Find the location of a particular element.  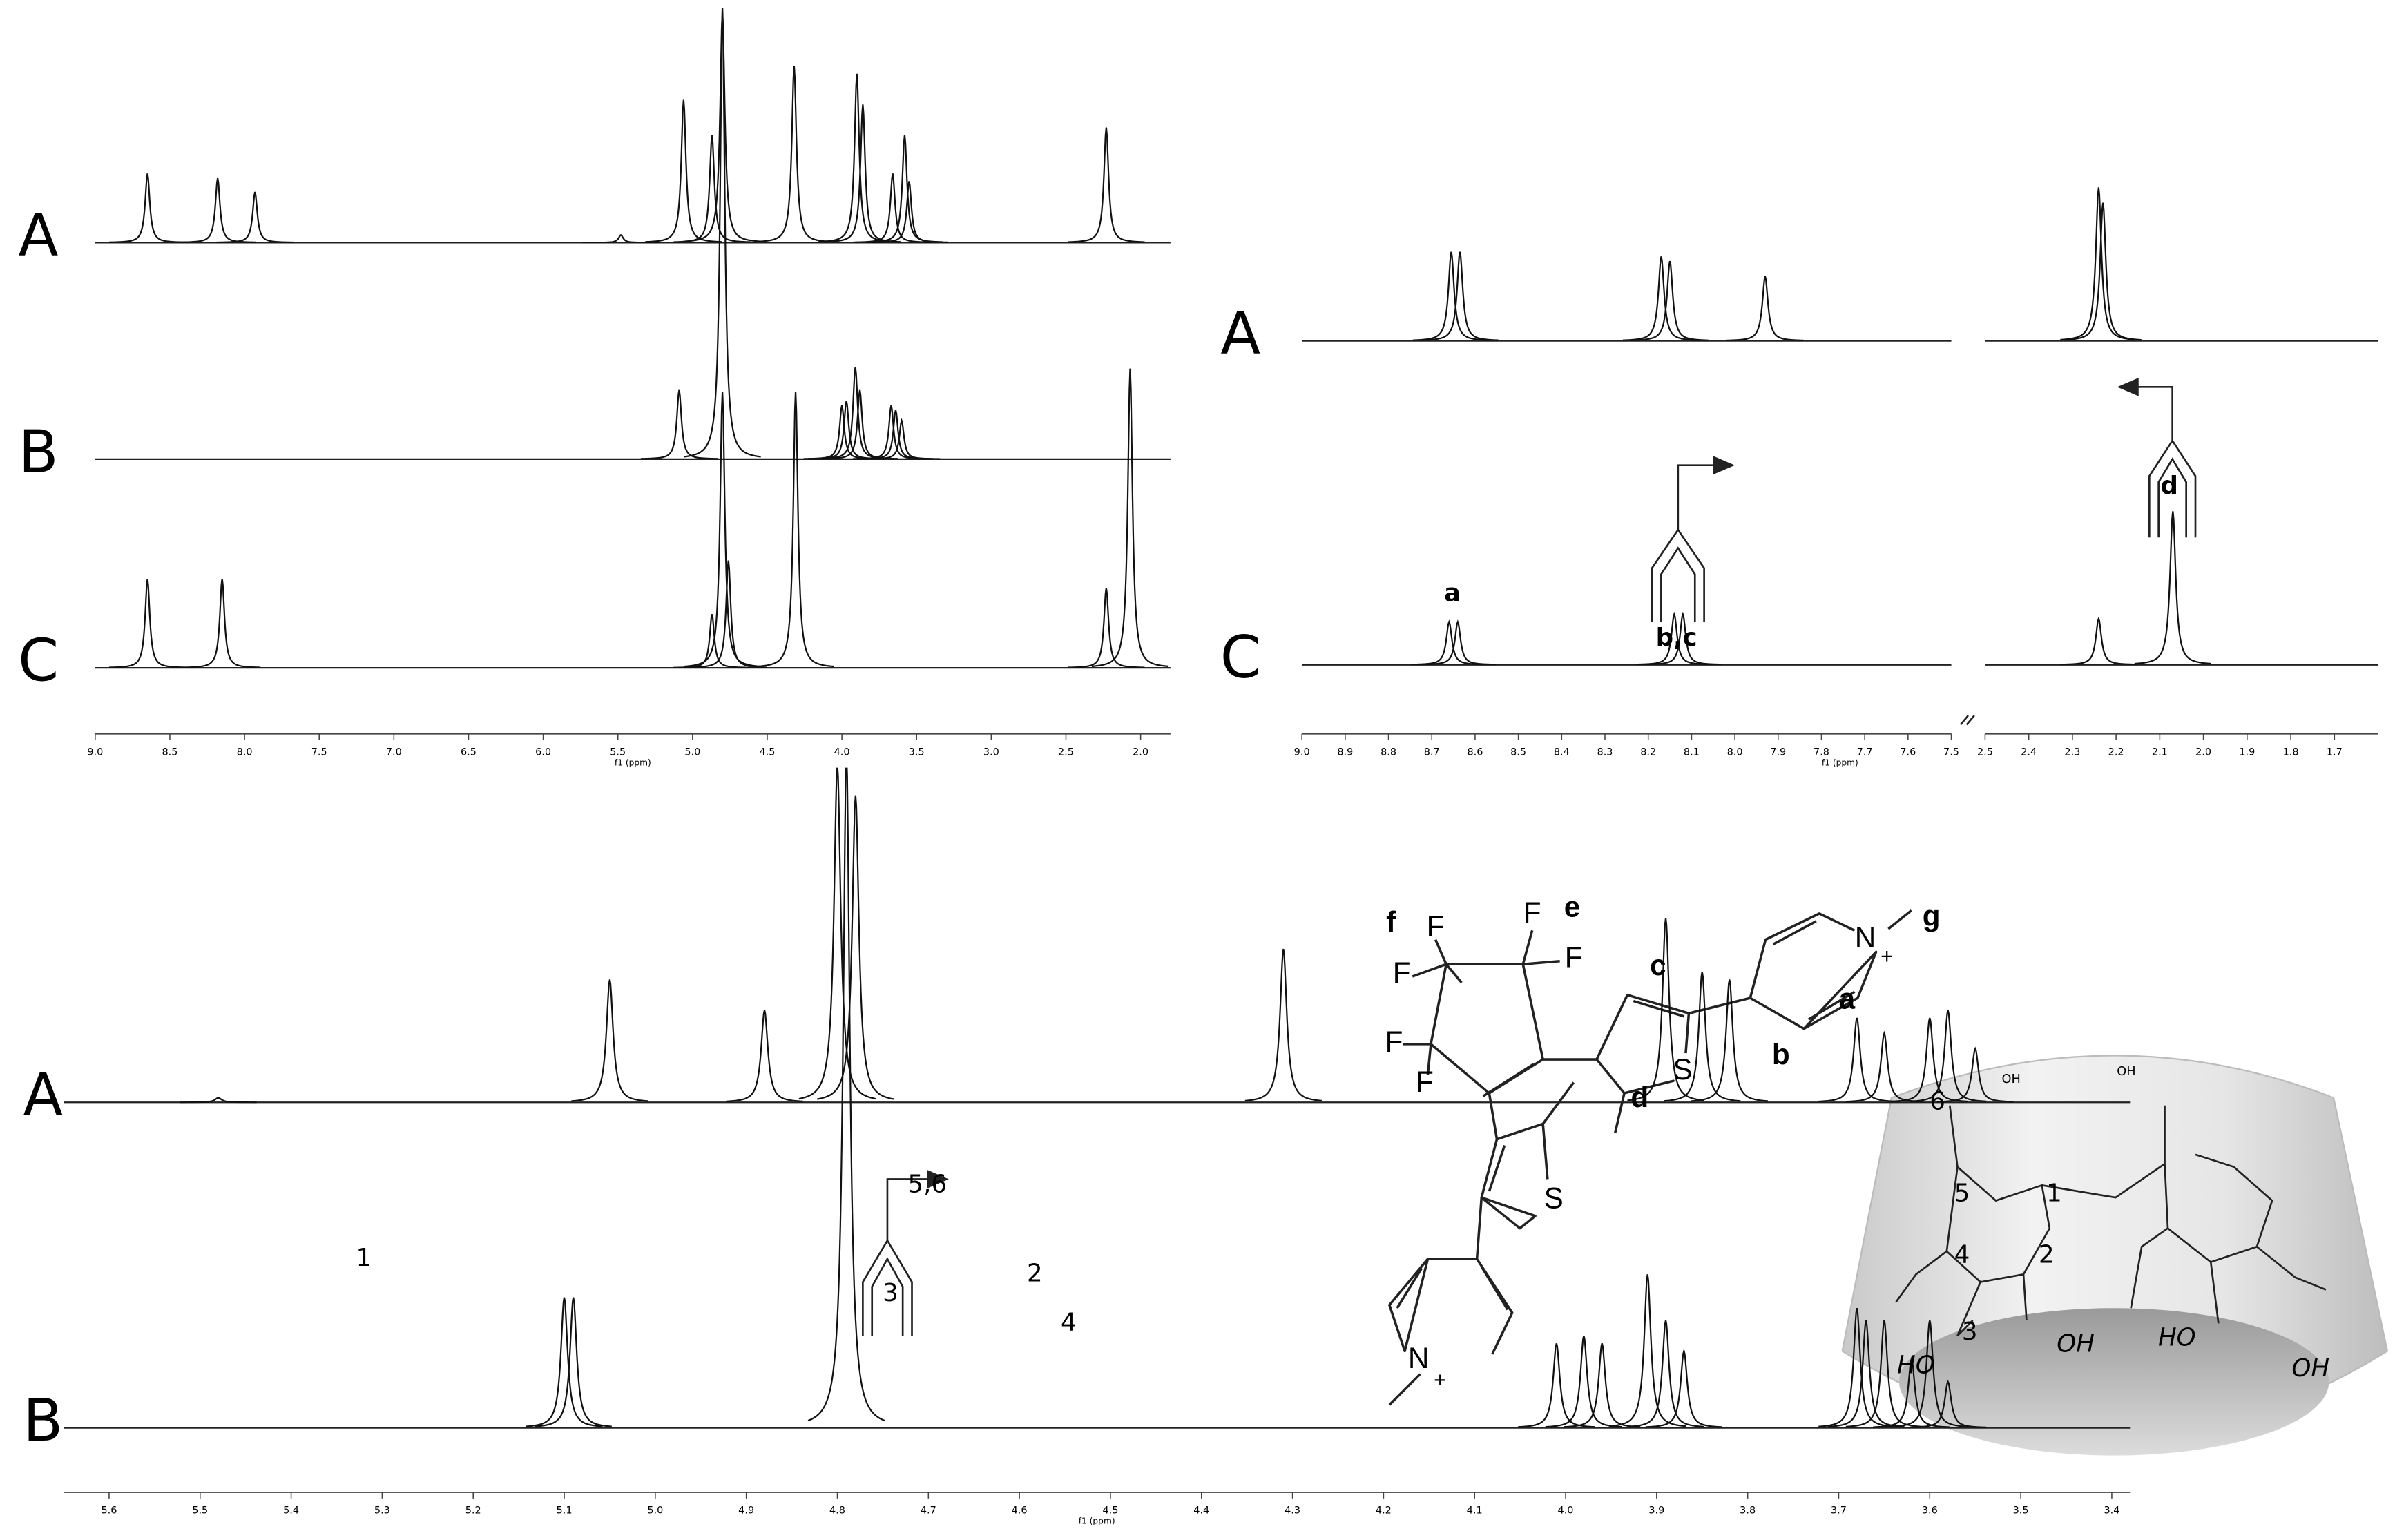

x-tick-label: 8.5 is located at coordinates (1518, 752).